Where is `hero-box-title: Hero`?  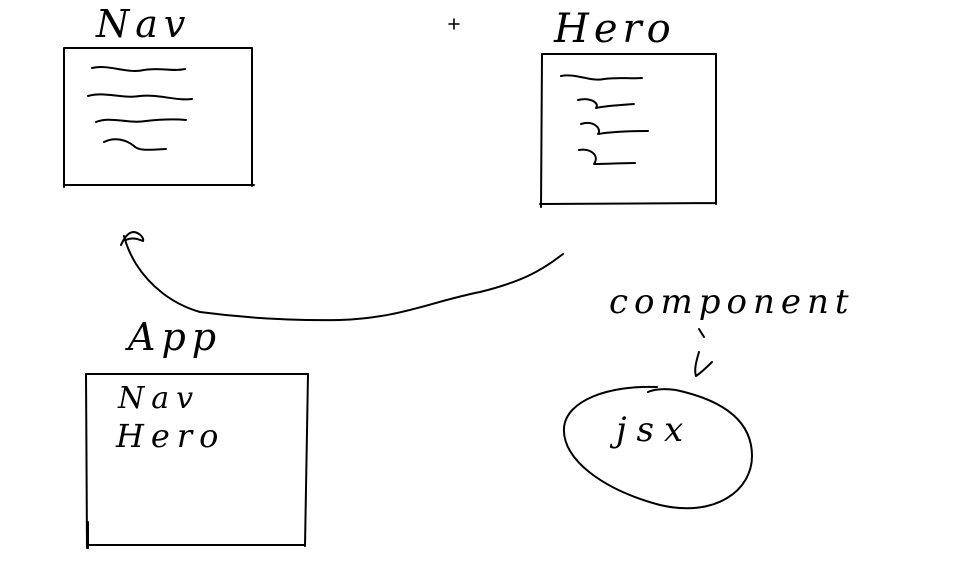
hero-box-title: Hero is located at coordinates (615, 29).